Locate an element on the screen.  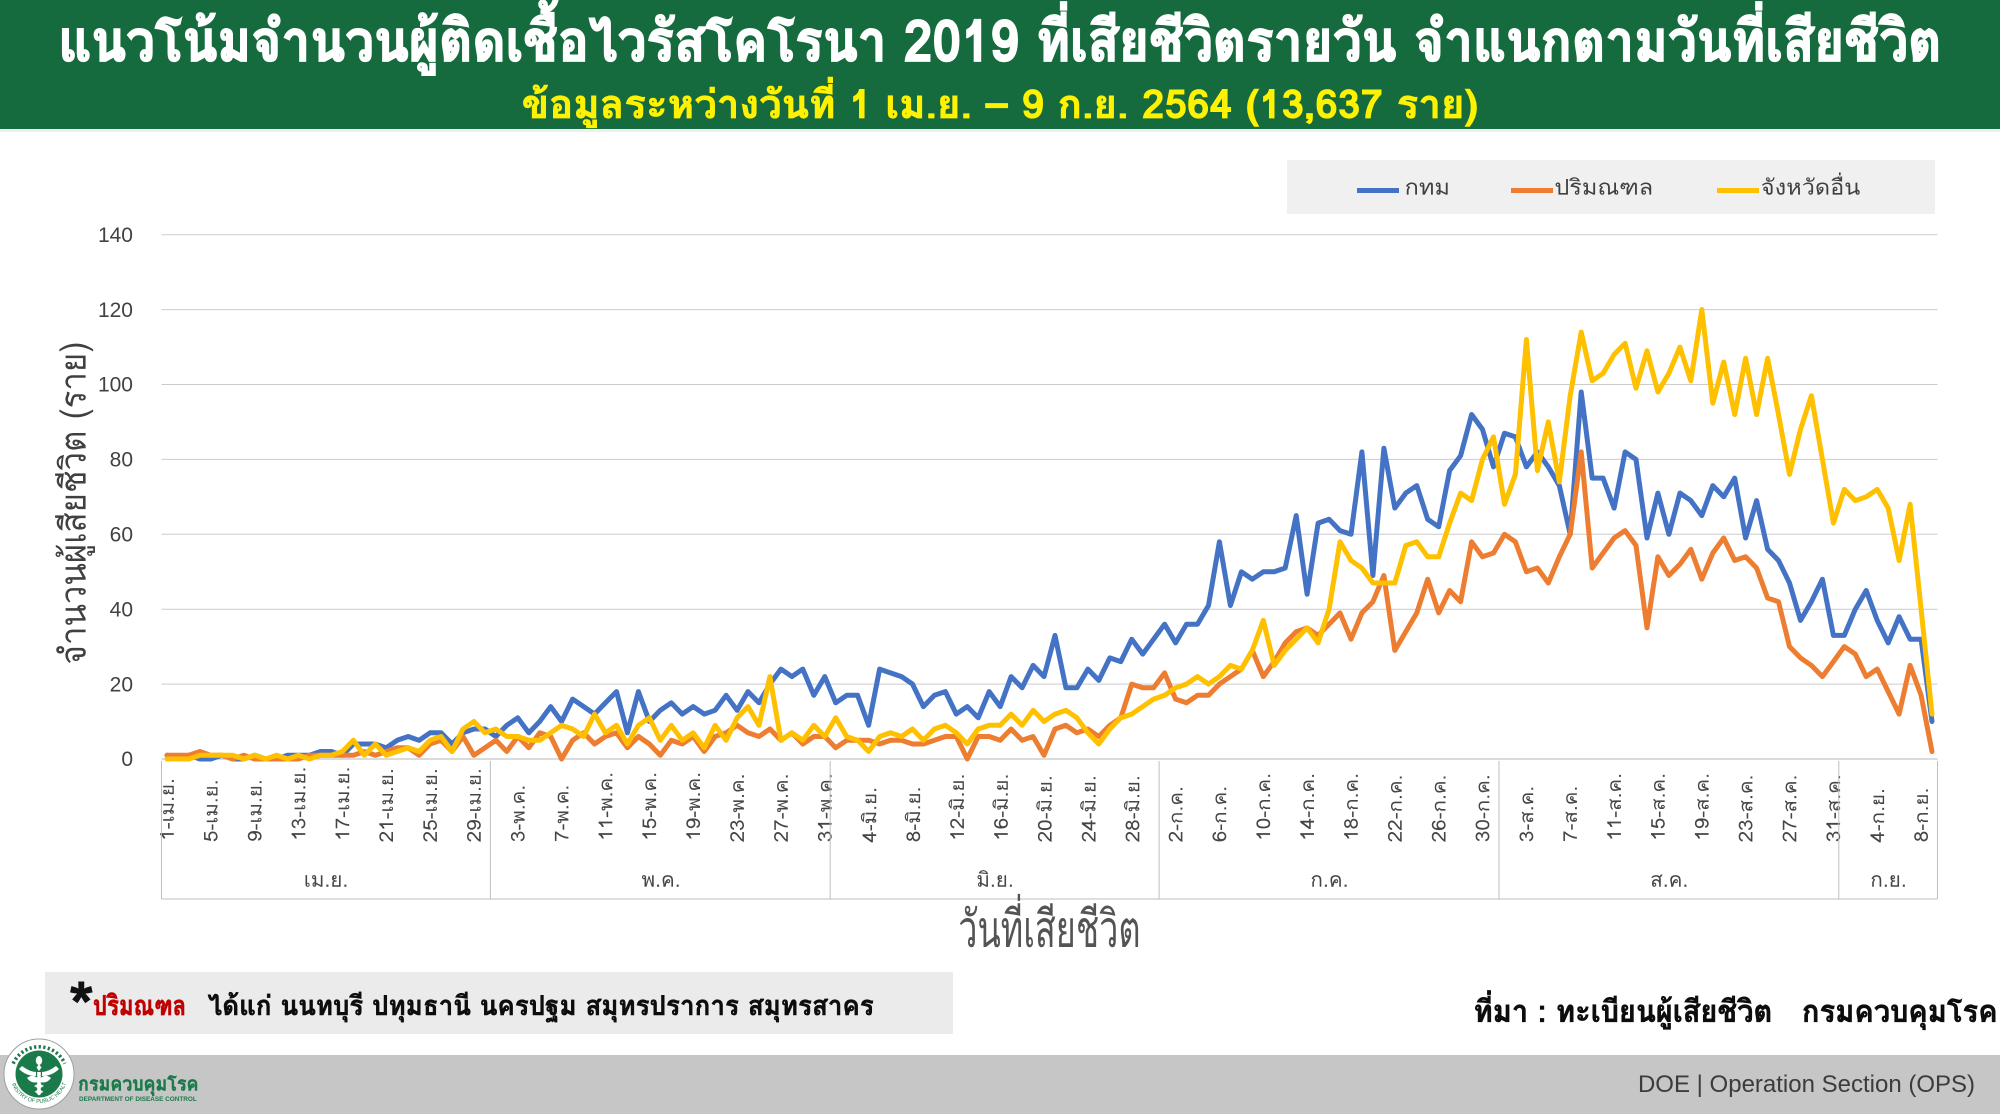
svg-text: 140 is located at coordinates (115, 235).